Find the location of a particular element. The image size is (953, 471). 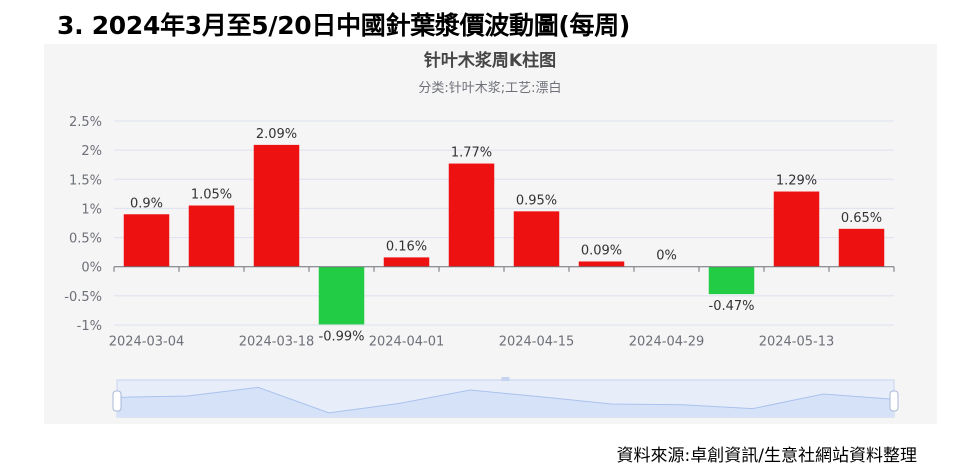

value-label: 2.09% is located at coordinates (276, 134).